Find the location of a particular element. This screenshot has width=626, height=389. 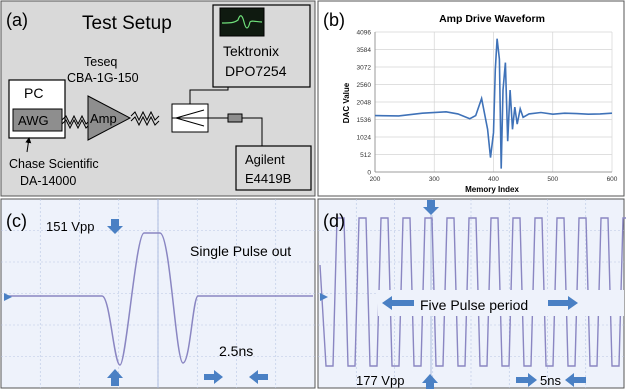

coupler-lines is located at coordinates (190, 118).